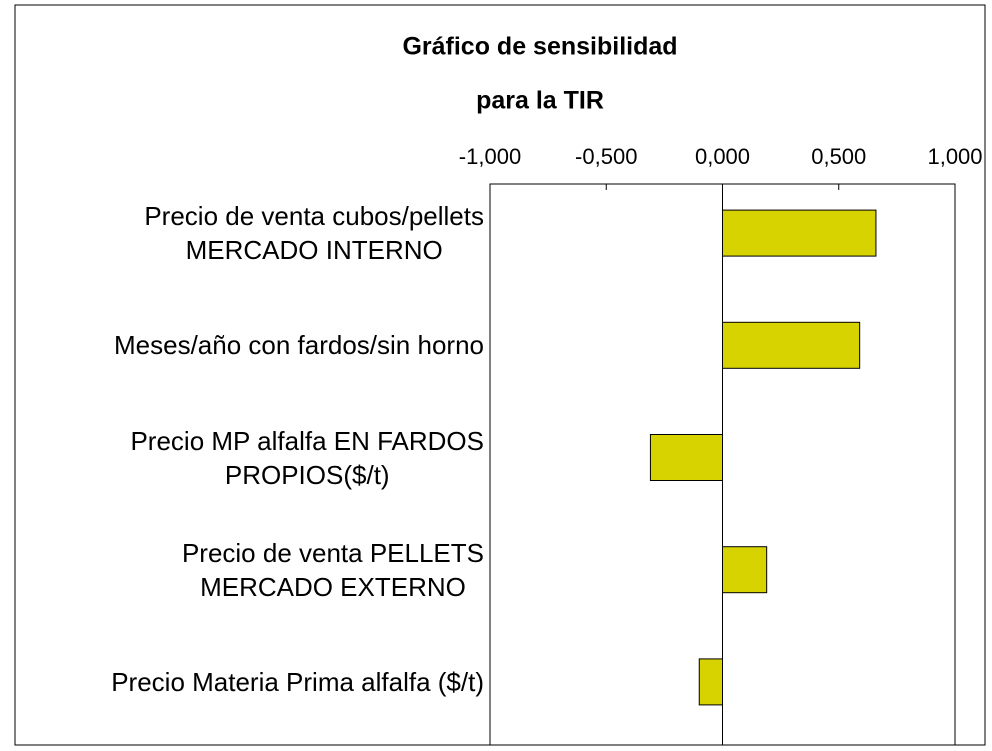 This screenshot has width=992, height=751. I want to click on y-tick-label: Precio Materia Prima alfalfa ($/t), so click(297, 681).